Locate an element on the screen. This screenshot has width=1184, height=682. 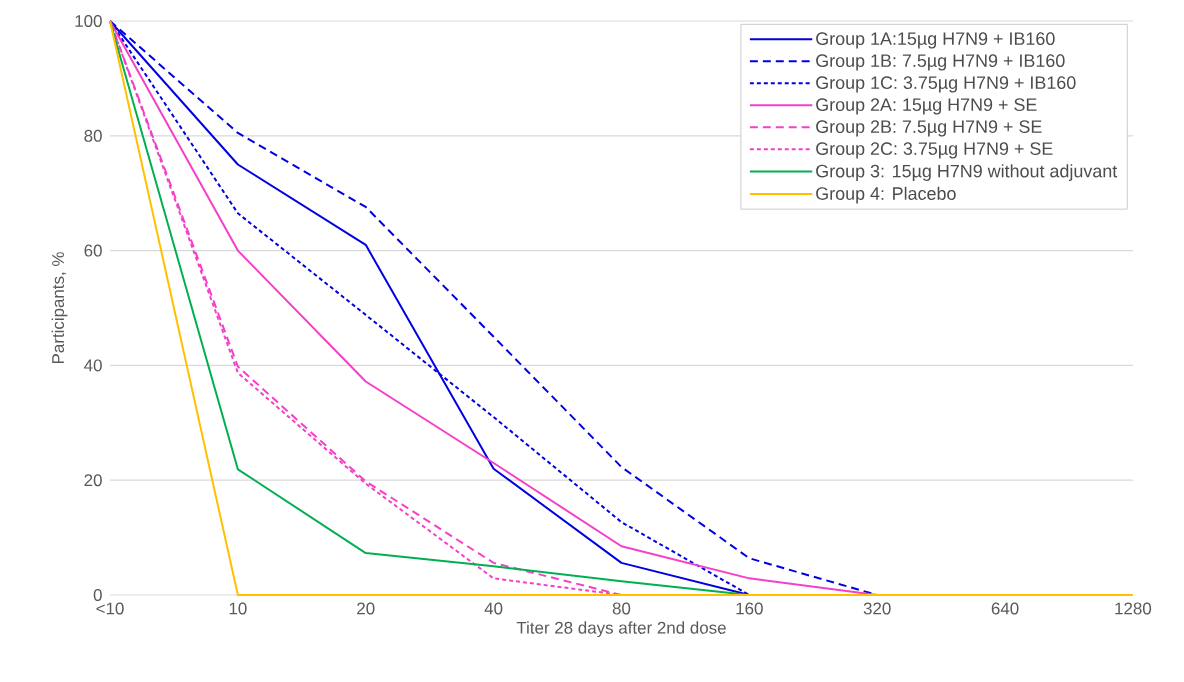
legend-label: Group 1C: 3.75µg H7N9 + IB160 is located at coordinates (946, 84).